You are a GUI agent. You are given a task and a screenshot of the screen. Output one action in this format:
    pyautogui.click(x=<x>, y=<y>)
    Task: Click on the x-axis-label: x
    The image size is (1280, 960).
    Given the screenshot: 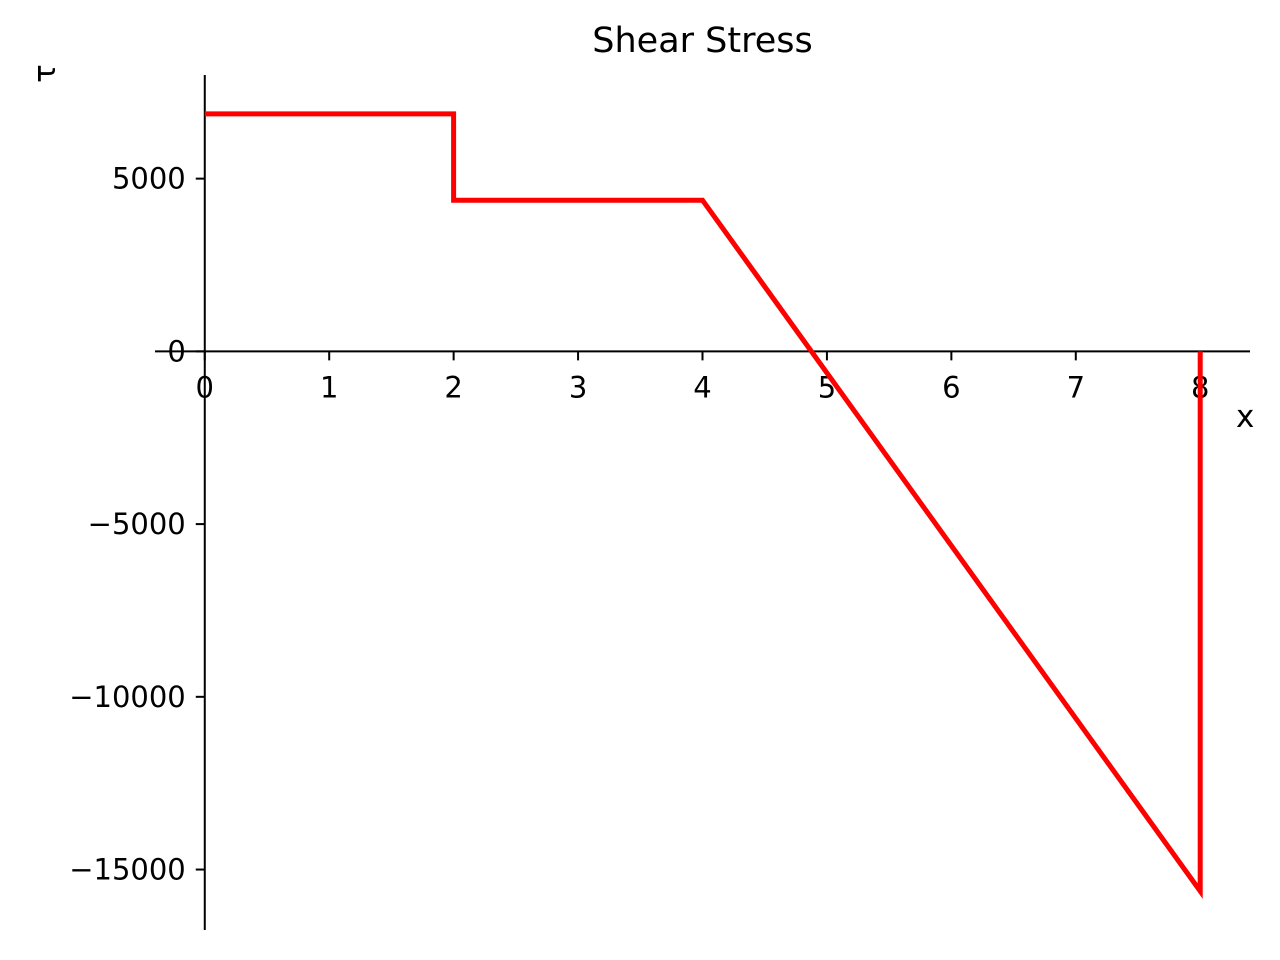 What is the action you would take?
    pyautogui.click(x=1245, y=417)
    